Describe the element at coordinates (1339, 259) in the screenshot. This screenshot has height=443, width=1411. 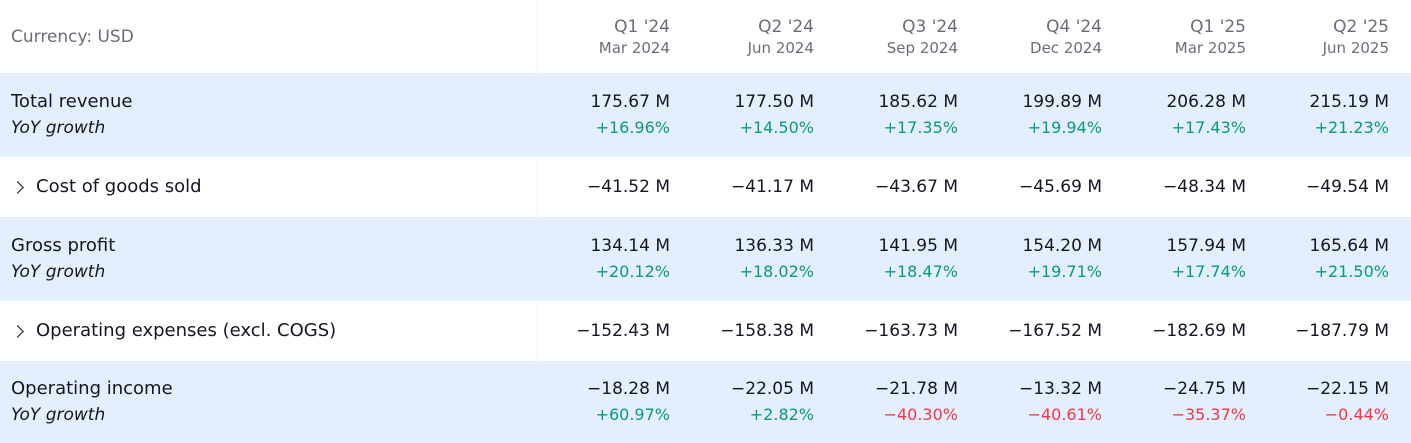
I see `table-cell: 165.64 M +21.50%` at that location.